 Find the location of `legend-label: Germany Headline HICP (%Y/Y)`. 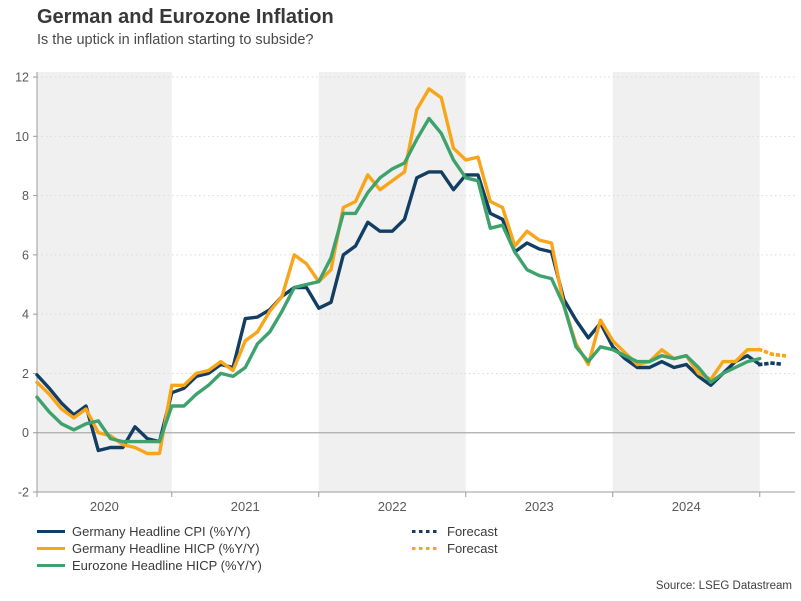

legend-label: Germany Headline HICP (%Y/Y) is located at coordinates (166, 548).